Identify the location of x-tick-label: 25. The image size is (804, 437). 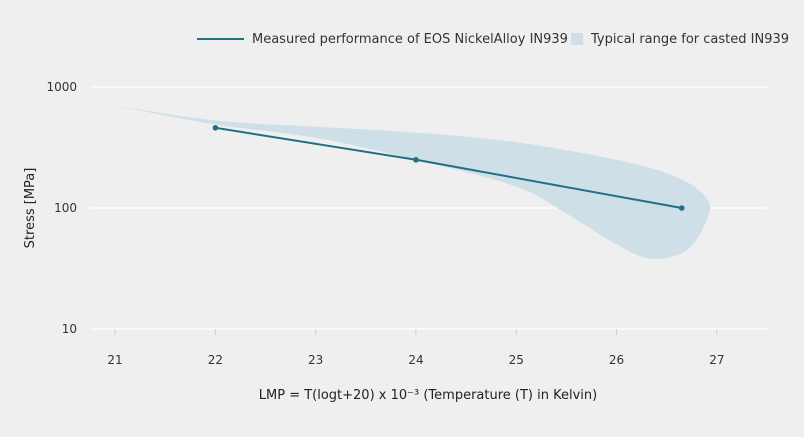
(516, 360).